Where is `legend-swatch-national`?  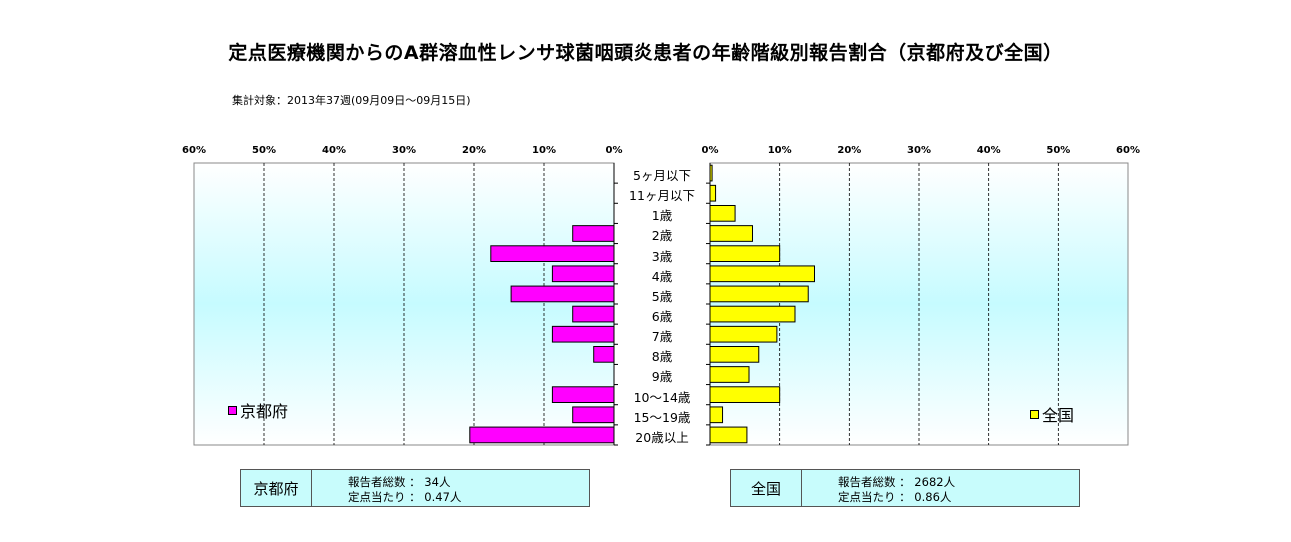
legend-swatch-national is located at coordinates (1034, 414).